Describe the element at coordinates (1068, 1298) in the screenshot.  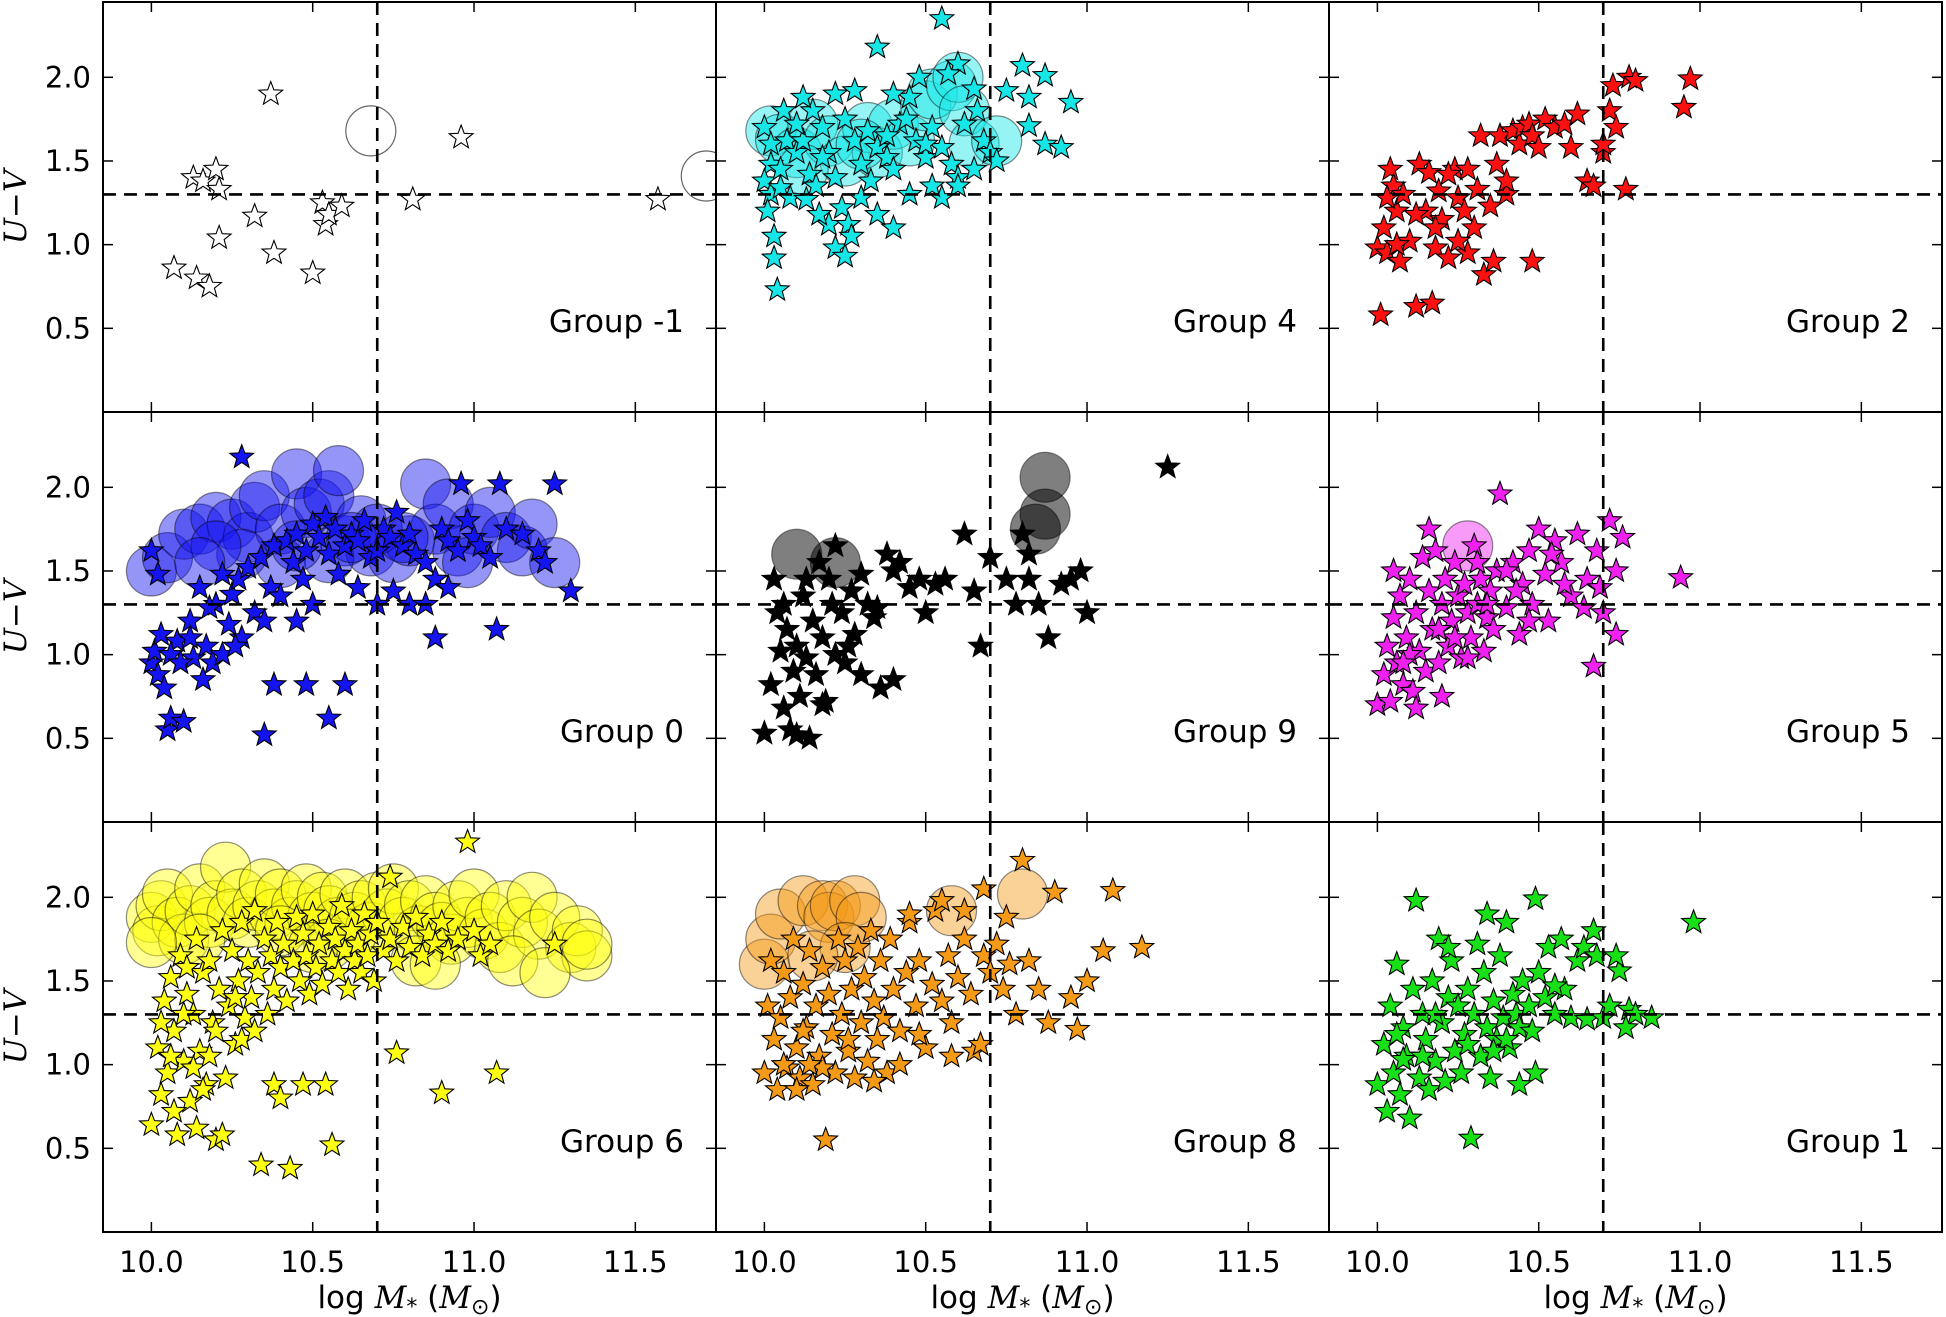
I see `x-axis-label-part: M` at that location.